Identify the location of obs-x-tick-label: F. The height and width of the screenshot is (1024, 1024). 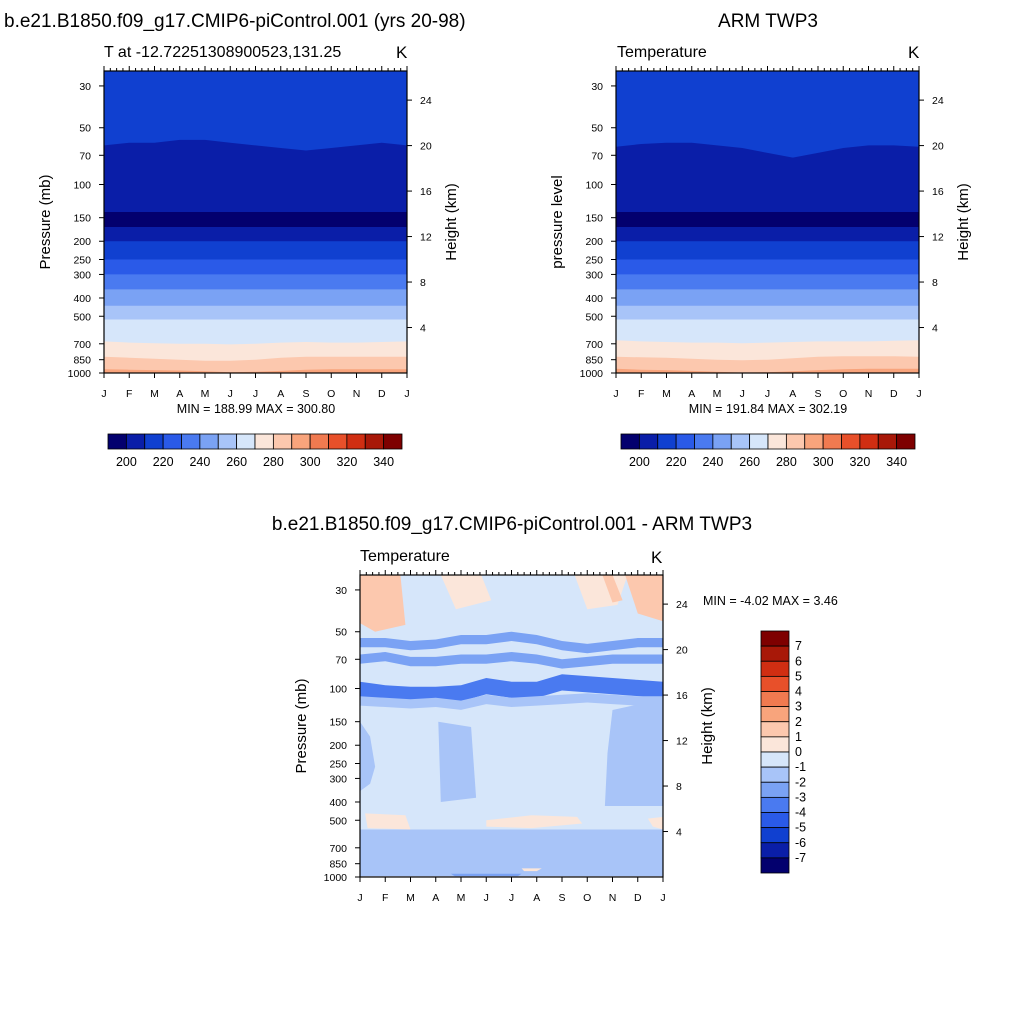
(641, 394).